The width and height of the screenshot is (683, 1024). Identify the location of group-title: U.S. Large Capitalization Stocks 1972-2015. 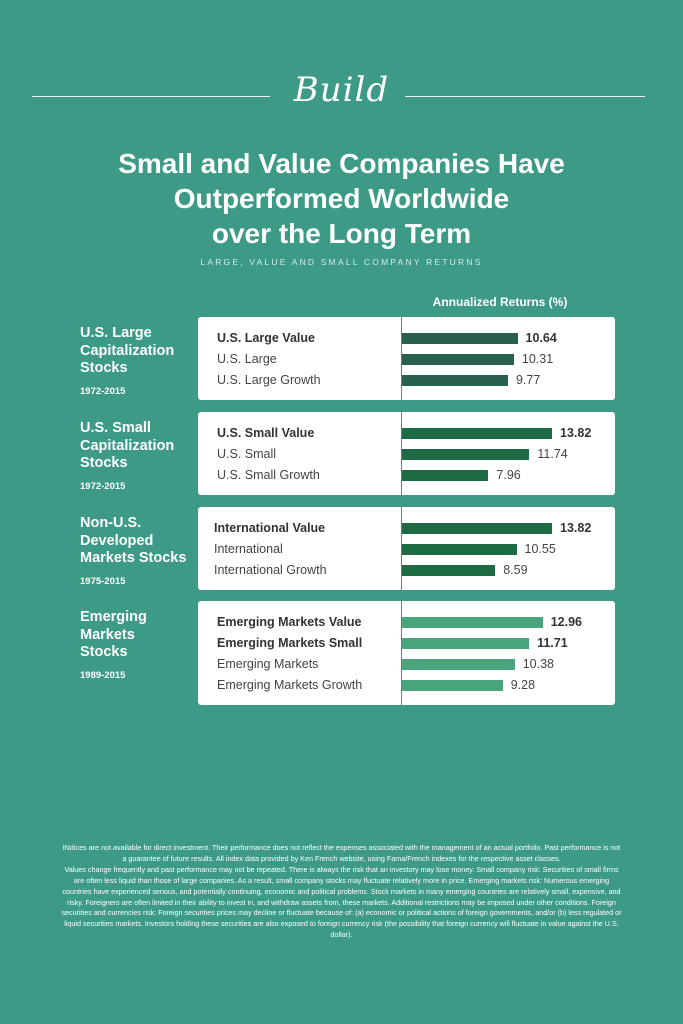
(137, 362).